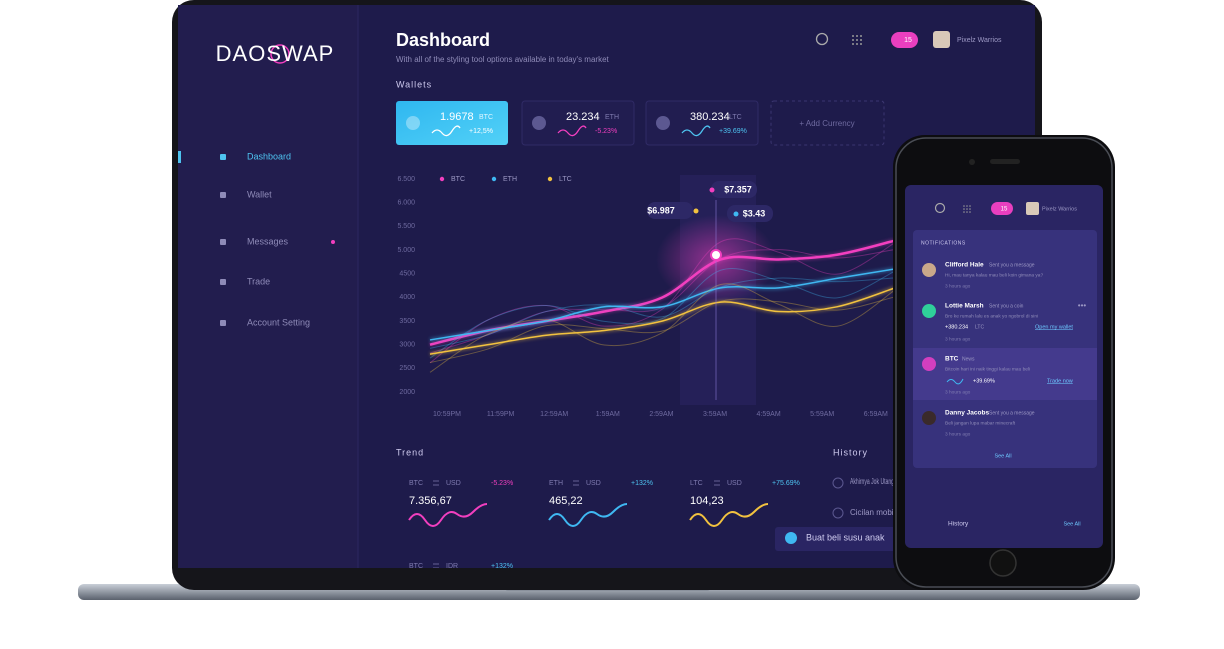  Describe the element at coordinates (822, 414) in the screenshot. I see `x-tick-label: 5:59AM` at that location.